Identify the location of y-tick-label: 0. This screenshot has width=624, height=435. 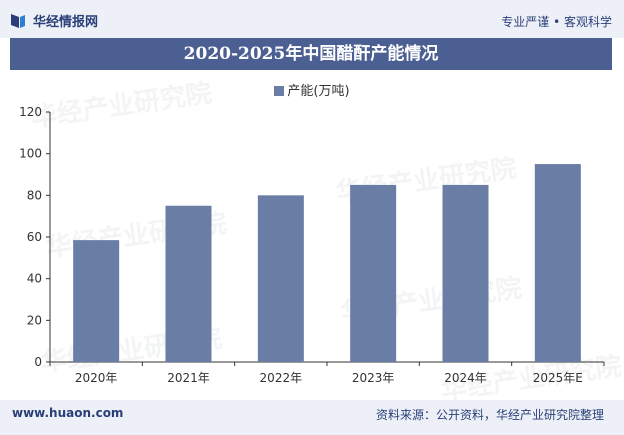
(38, 362).